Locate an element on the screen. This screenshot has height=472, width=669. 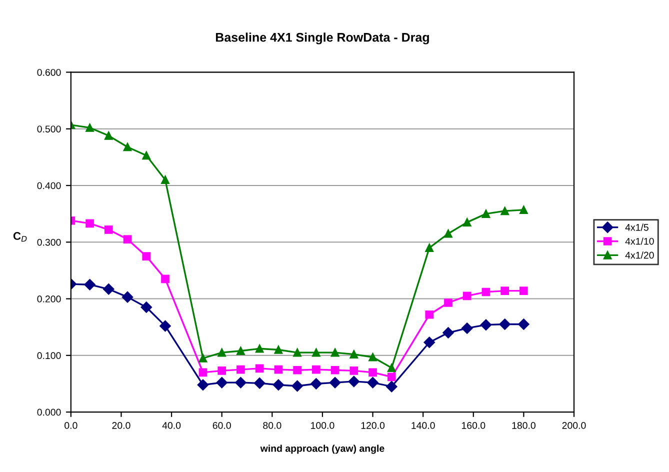
y-tick-label: 0.600 is located at coordinates (49, 72).